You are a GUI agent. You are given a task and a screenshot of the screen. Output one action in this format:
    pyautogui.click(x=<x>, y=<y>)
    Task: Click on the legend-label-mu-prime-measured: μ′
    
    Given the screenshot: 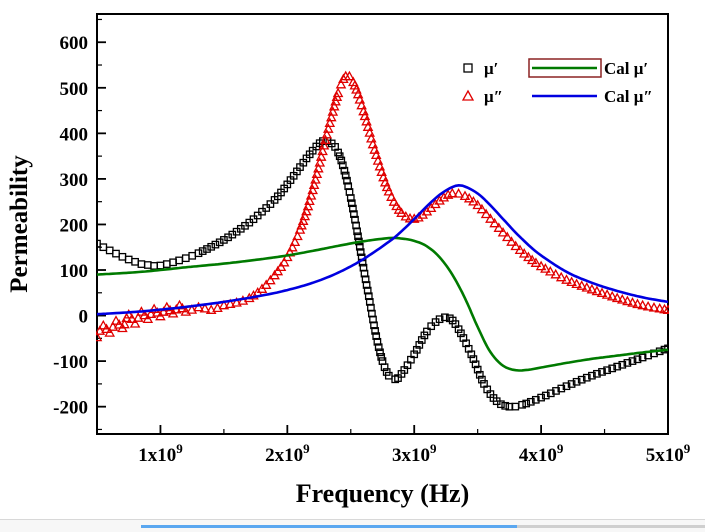 What is the action you would take?
    pyautogui.click(x=491, y=68)
    